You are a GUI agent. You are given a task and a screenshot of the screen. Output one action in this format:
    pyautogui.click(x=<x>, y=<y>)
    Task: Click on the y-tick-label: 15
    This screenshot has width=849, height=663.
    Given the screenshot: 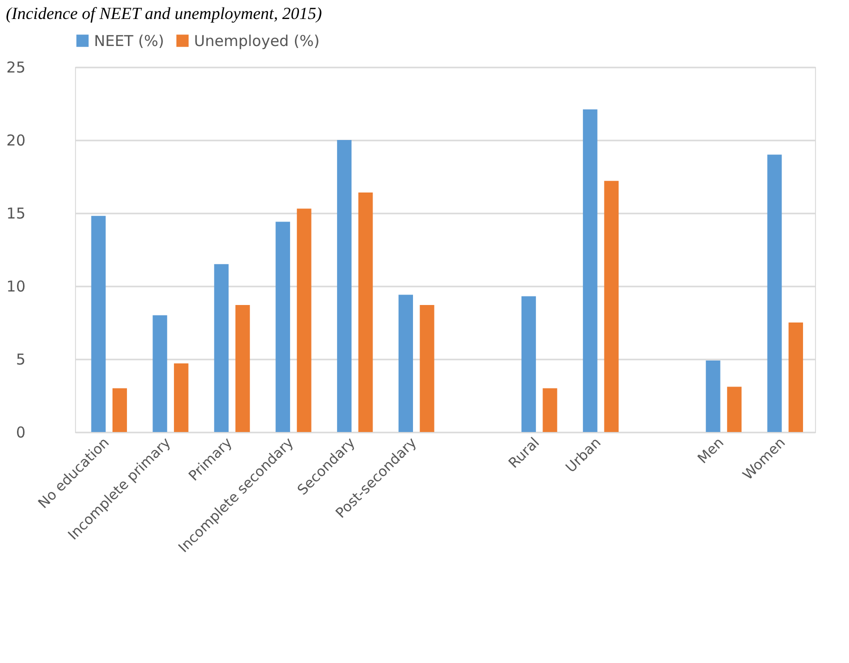 What is the action you would take?
    pyautogui.click(x=16, y=213)
    